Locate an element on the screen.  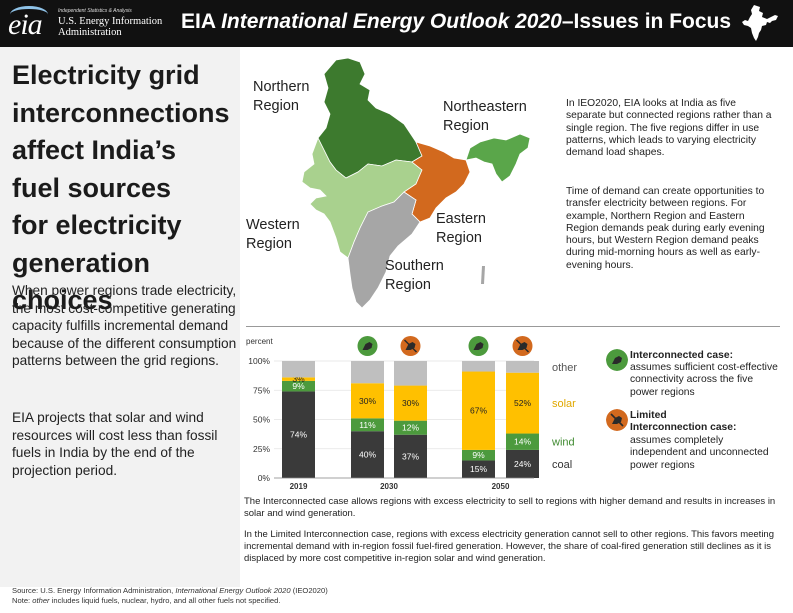
logo-mark: eia is located at coordinates (25, 24).